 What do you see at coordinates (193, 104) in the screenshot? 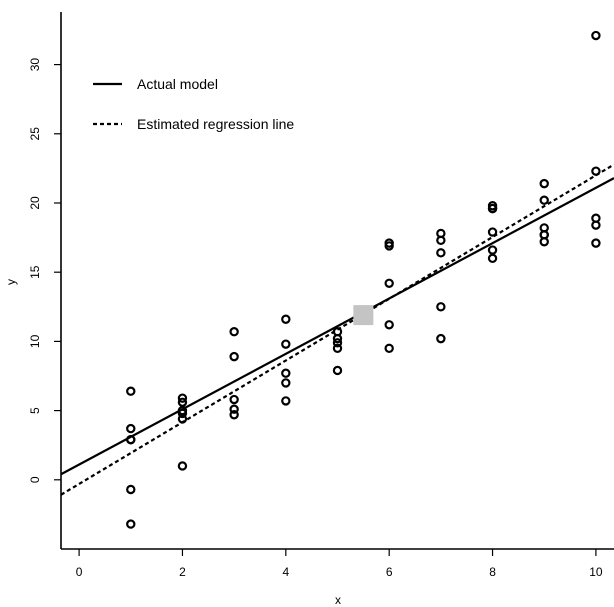
I see `legend: Actual model Estimated regression line` at bounding box center [193, 104].